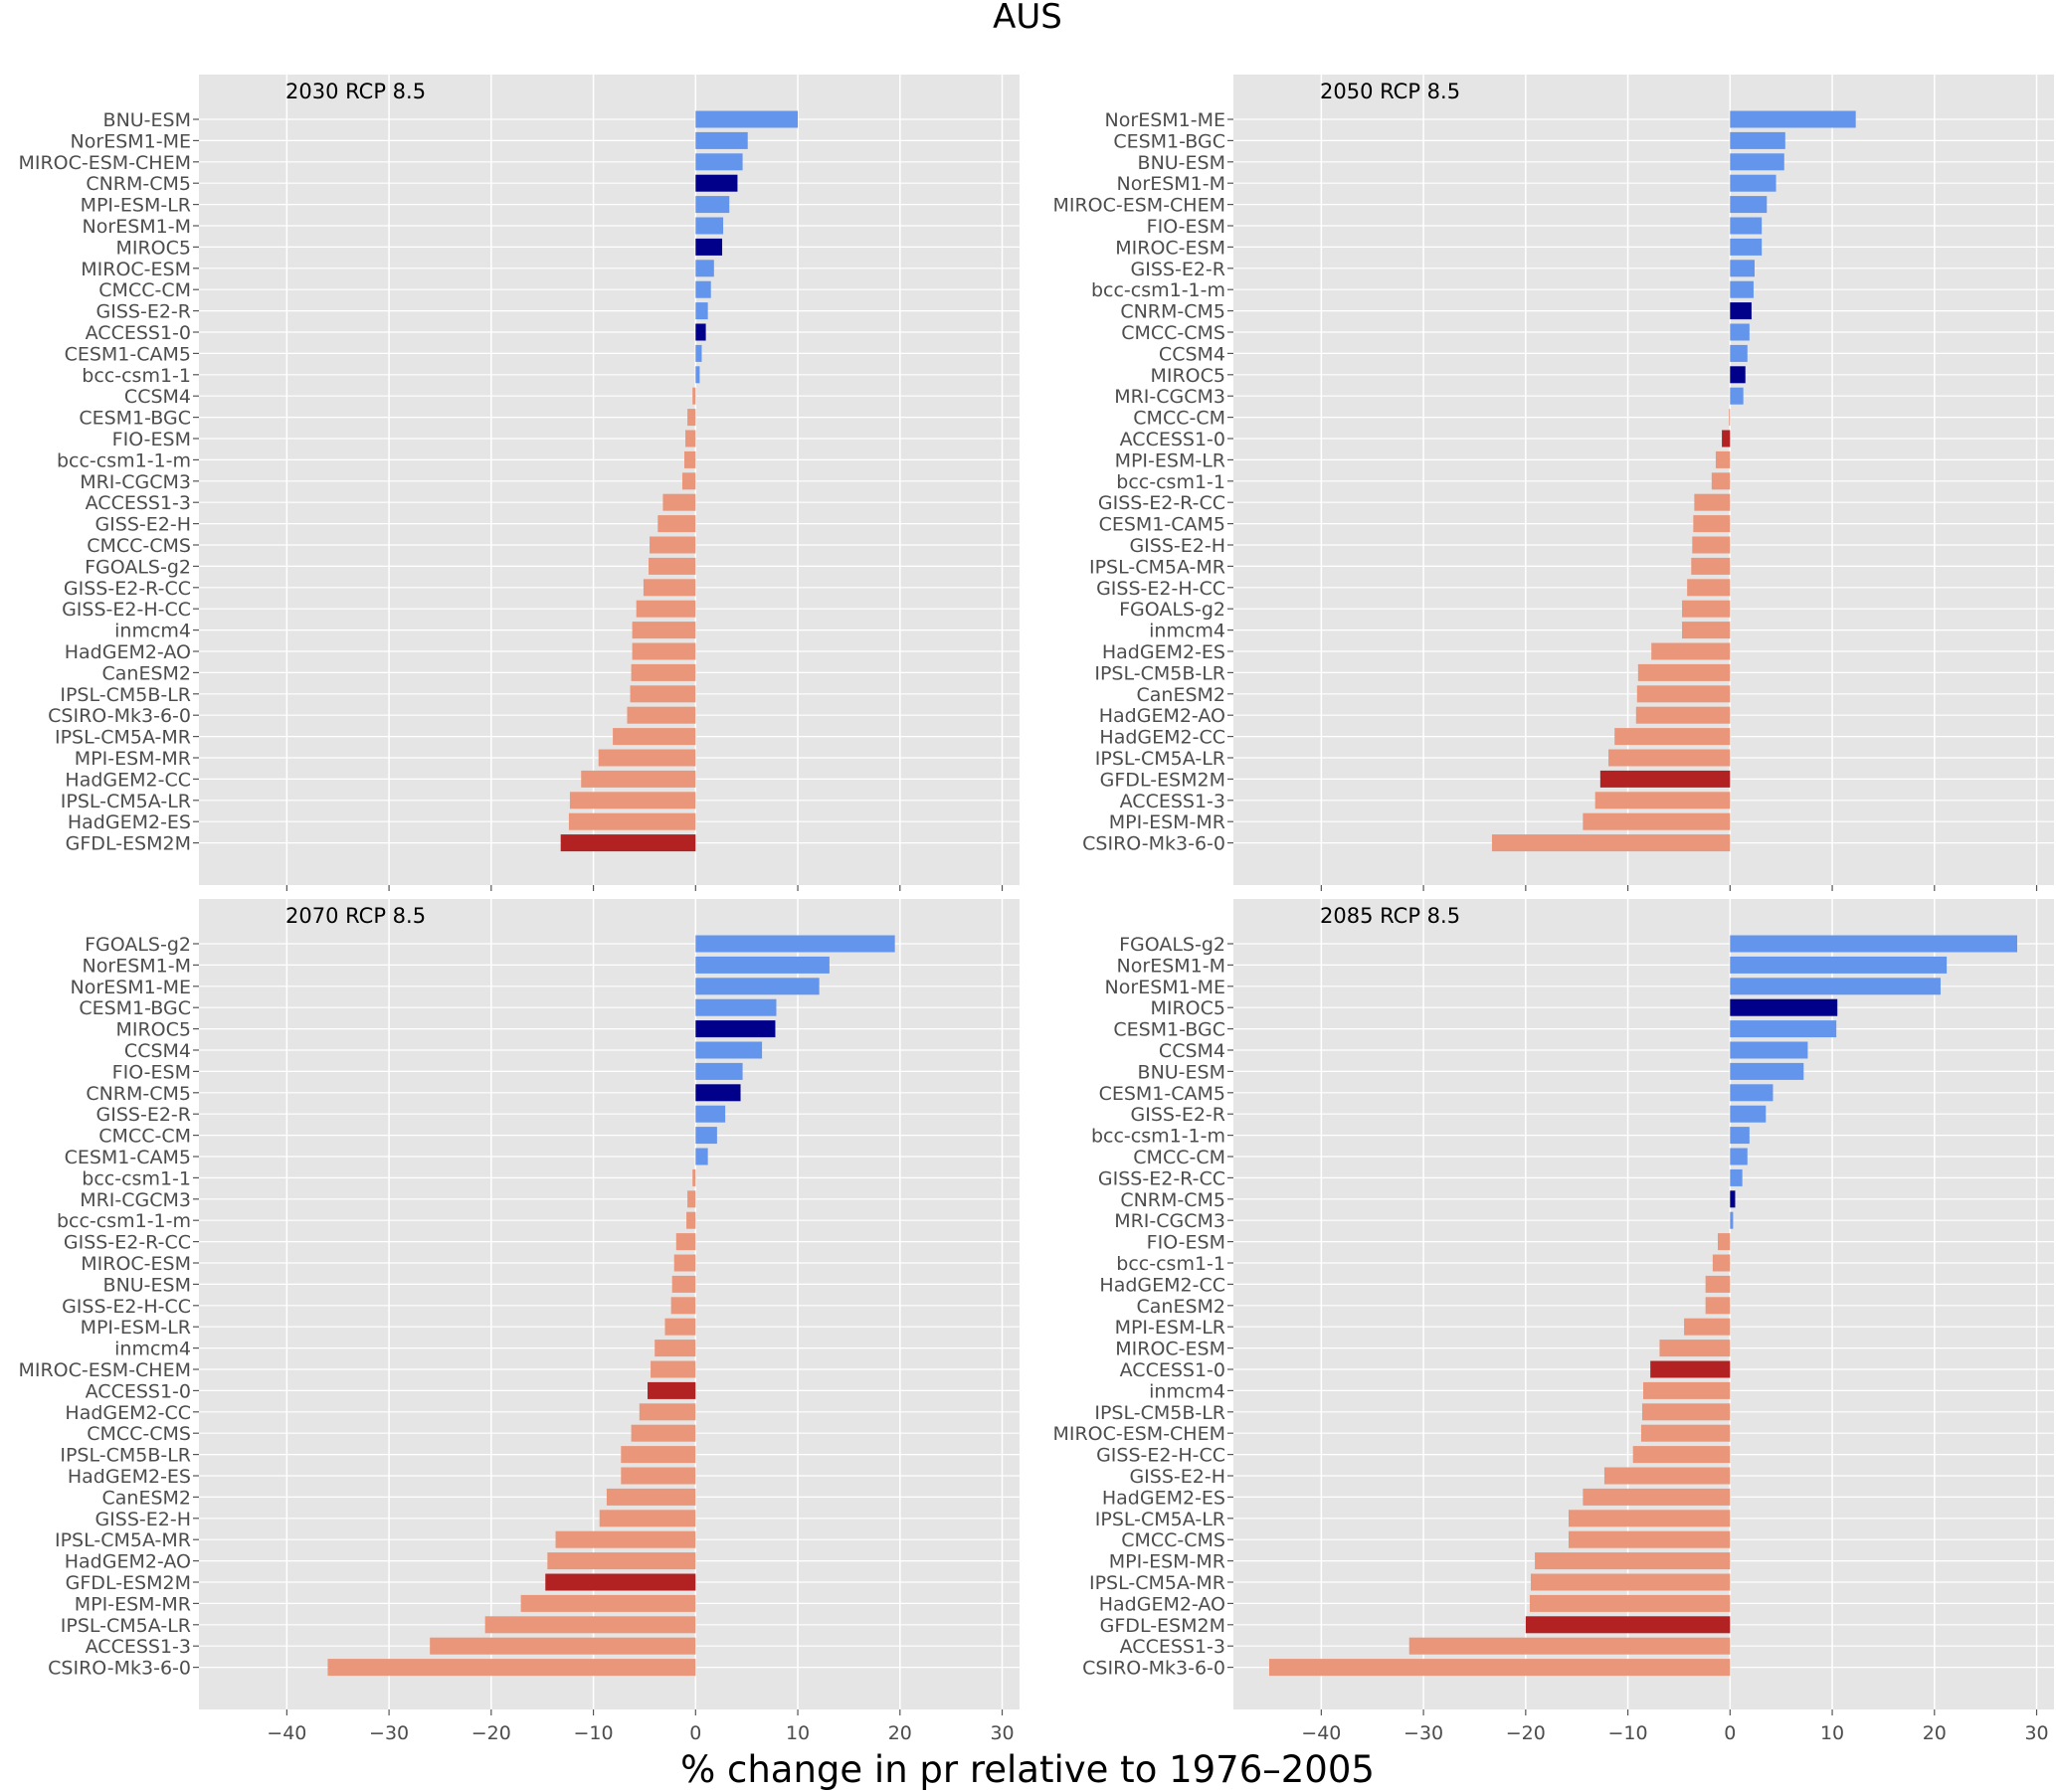 The width and height of the screenshot is (2056, 1792). Describe the element at coordinates (1672, 737) in the screenshot. I see `bar-HadGEM2-CC` at that location.